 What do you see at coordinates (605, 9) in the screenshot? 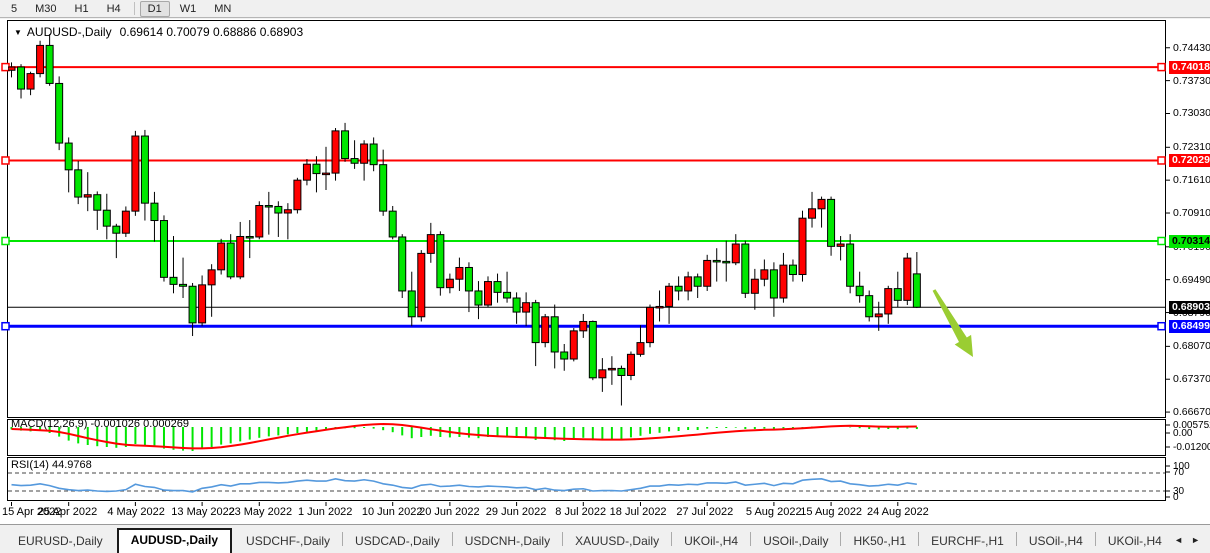
I see `timeframe-toolbar: 5 M30 H1 H4 D1 W1 MN` at bounding box center [605, 9].